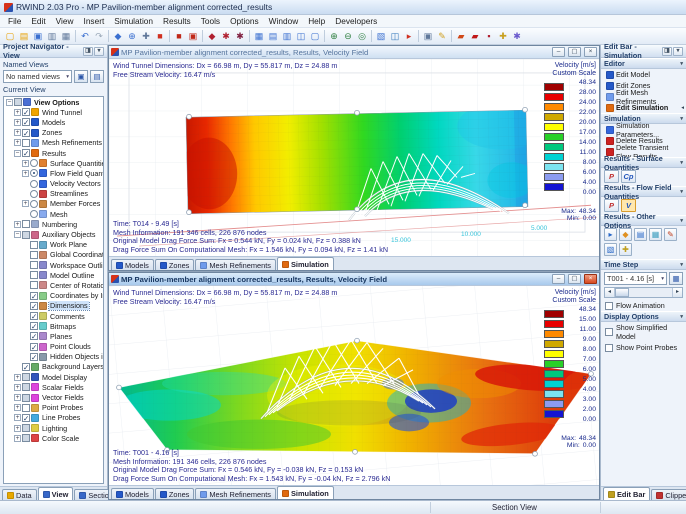  I want to click on pin-panel-icon: ◨, so click(667, 51).